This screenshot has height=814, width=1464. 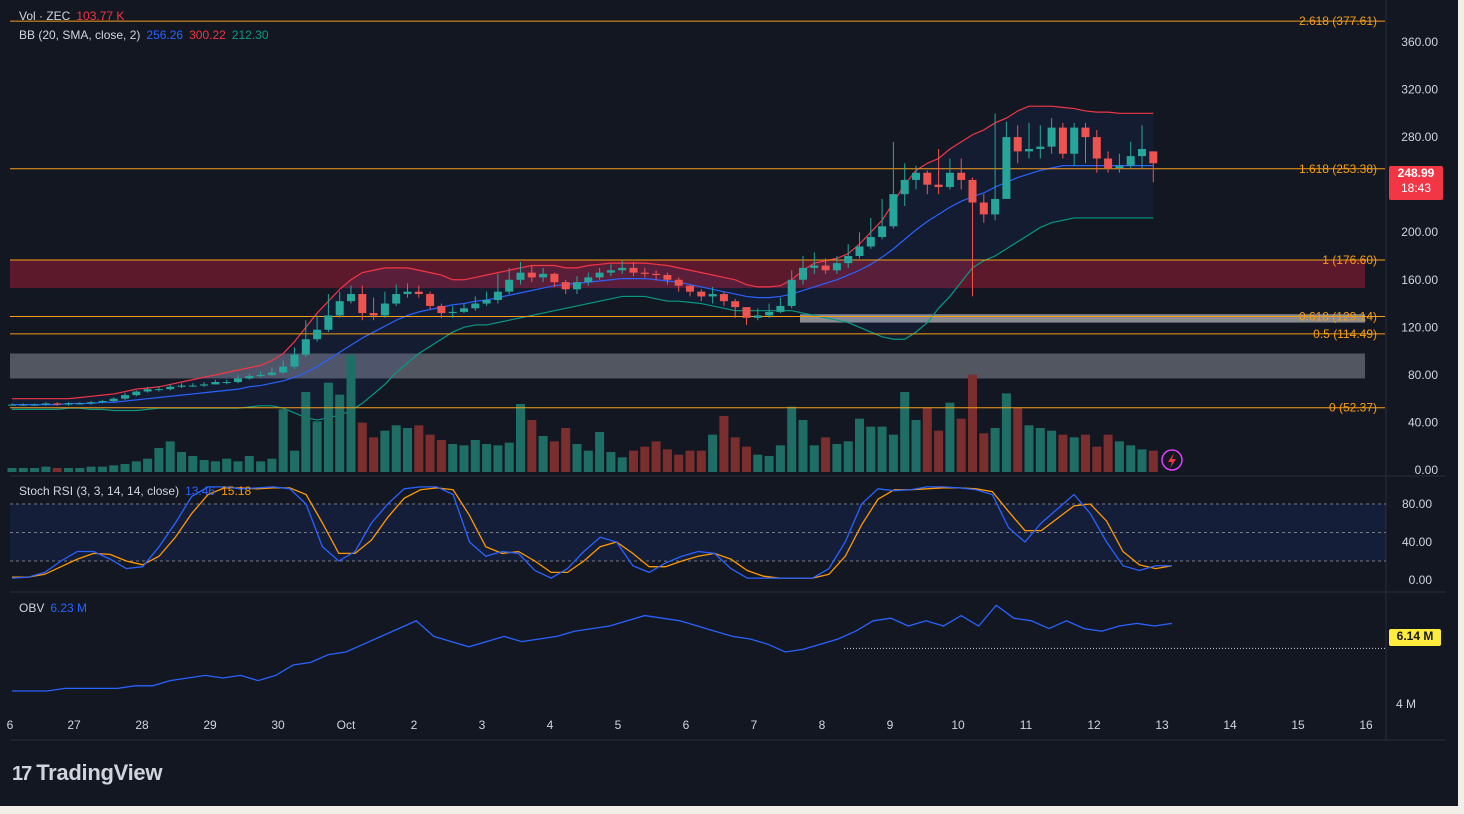 I want to click on time-tick: 30, so click(x=278, y=725).